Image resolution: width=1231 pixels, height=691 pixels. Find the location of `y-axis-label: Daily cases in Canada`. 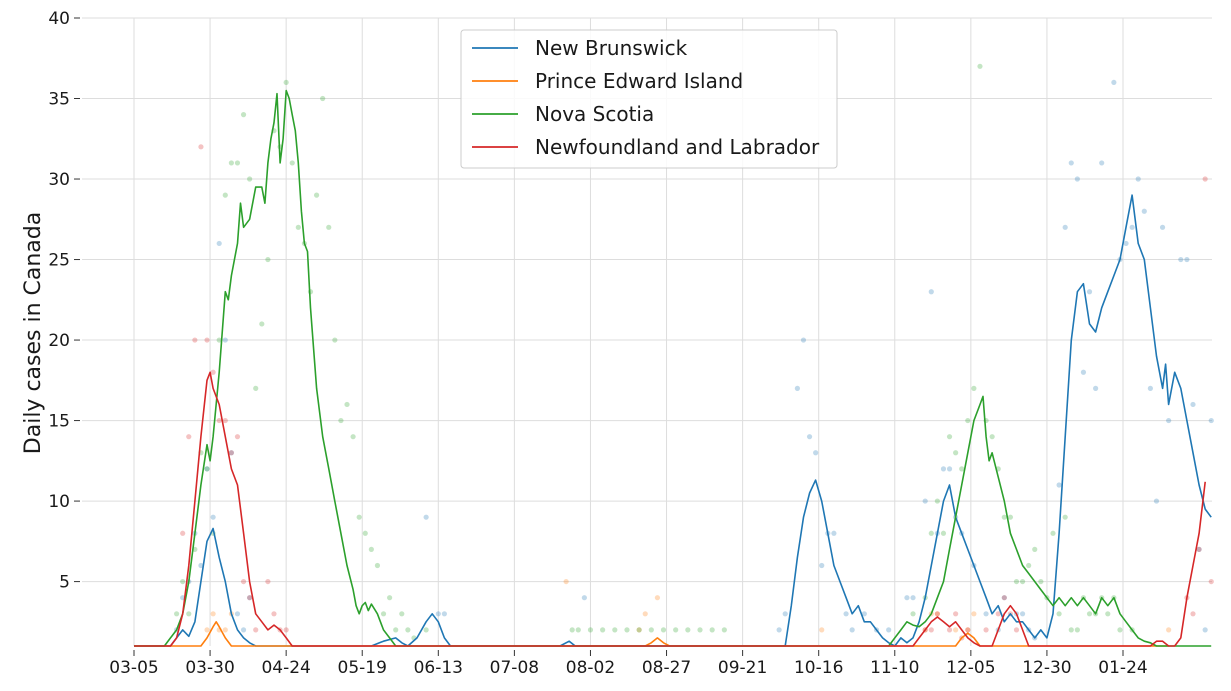

y-axis-label: Daily cases in Canada is located at coordinates (33, 333).